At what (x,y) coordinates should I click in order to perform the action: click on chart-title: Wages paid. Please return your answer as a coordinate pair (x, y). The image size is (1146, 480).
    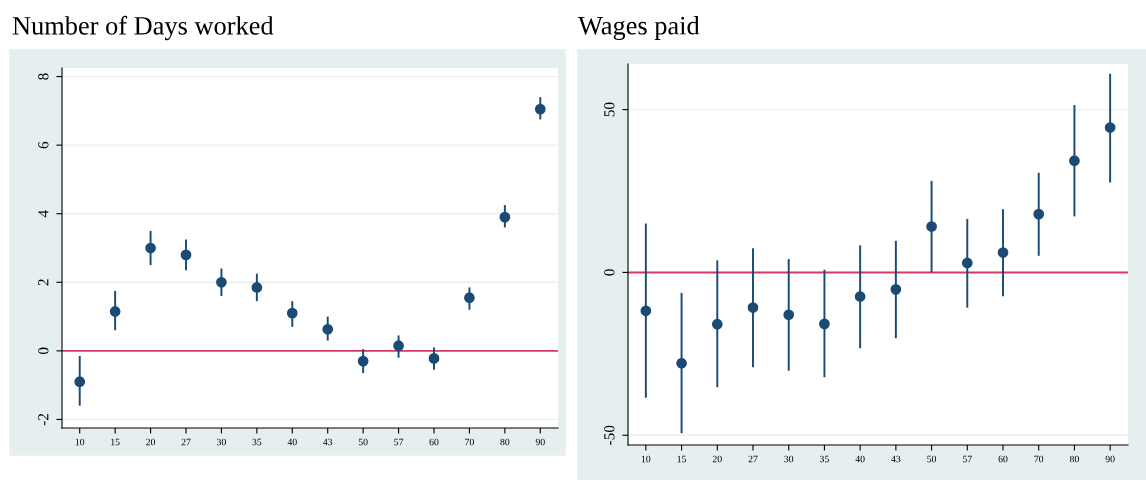
    Looking at the image, I should click on (639, 28).